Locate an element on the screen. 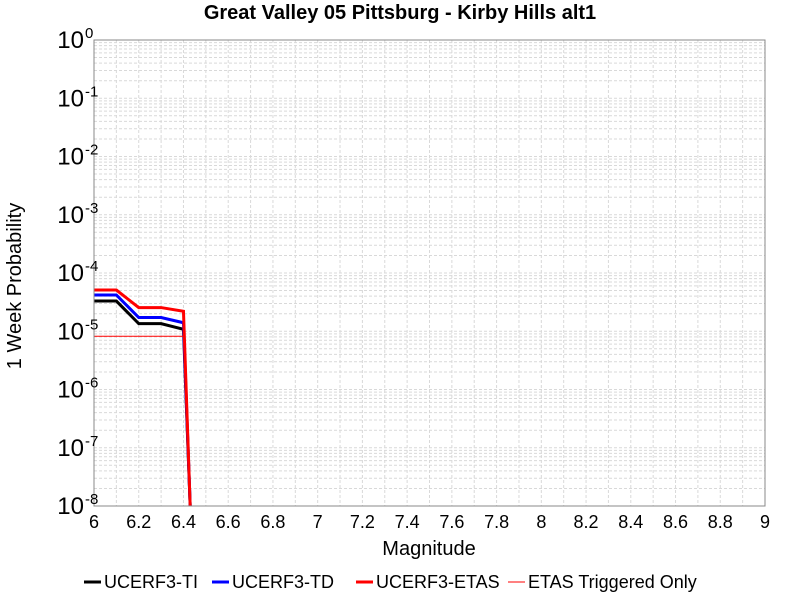 The height and width of the screenshot is (600, 800). x-tick-label: 7.8 is located at coordinates (496, 522).